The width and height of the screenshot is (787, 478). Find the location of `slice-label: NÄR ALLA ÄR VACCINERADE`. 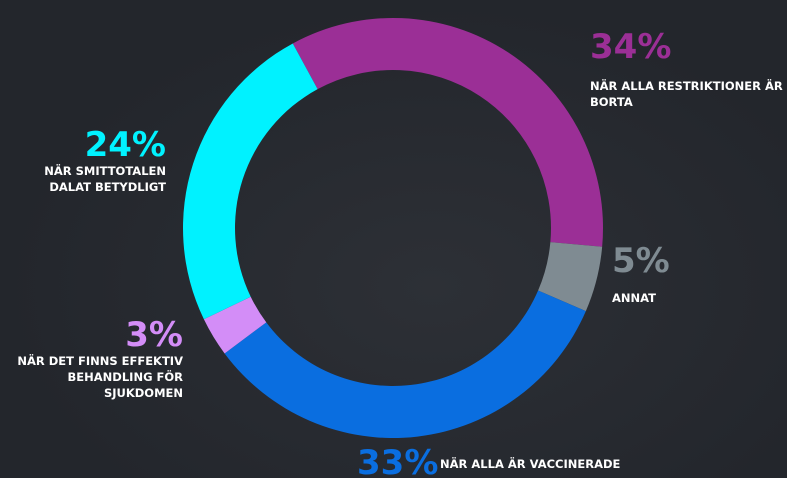

slice-label: NÄR ALLA ÄR VACCINERADE is located at coordinates (530, 464).